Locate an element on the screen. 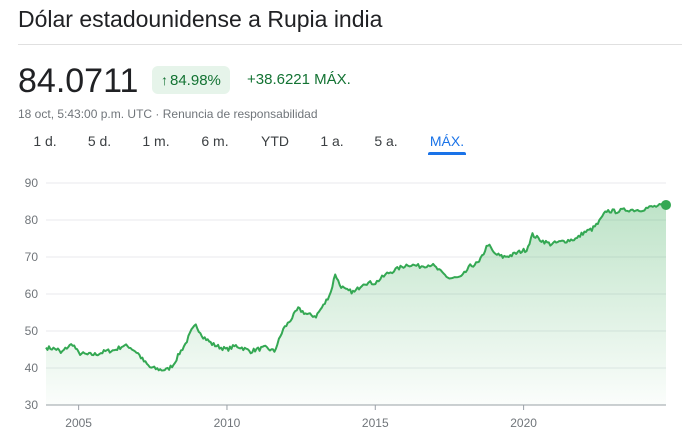 This screenshot has width=682, height=447. y-tick-label: 50 is located at coordinates (32, 331).